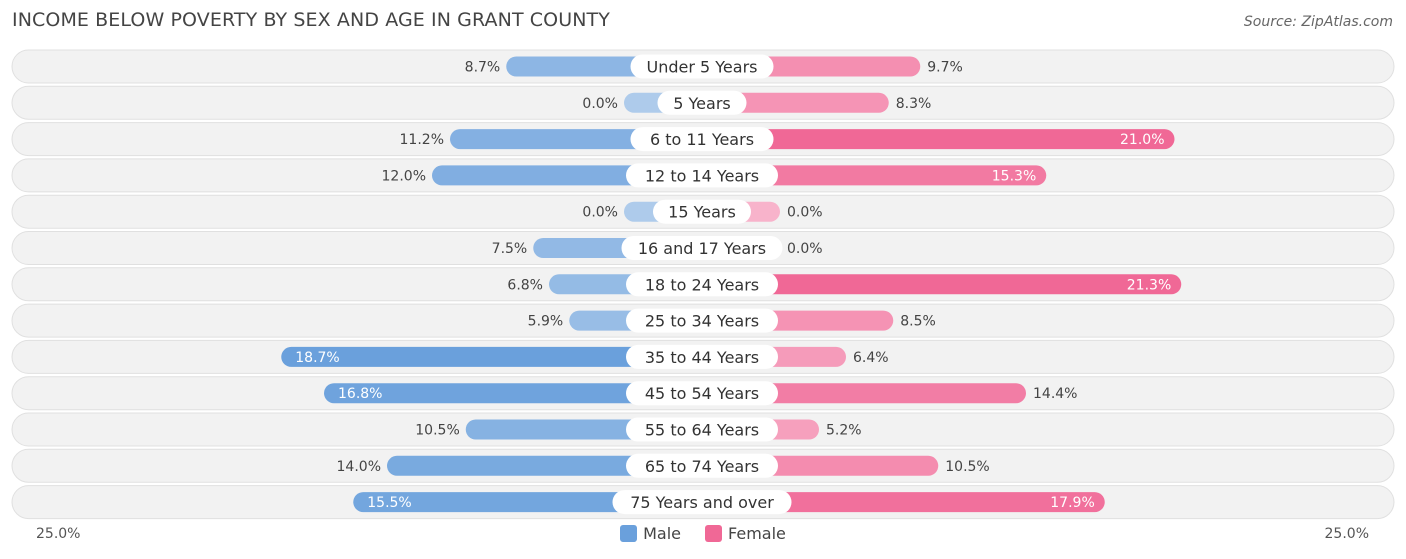  Describe the element at coordinates (437, 431) in the screenshot. I see `value-label-male: 10.5%` at that location.